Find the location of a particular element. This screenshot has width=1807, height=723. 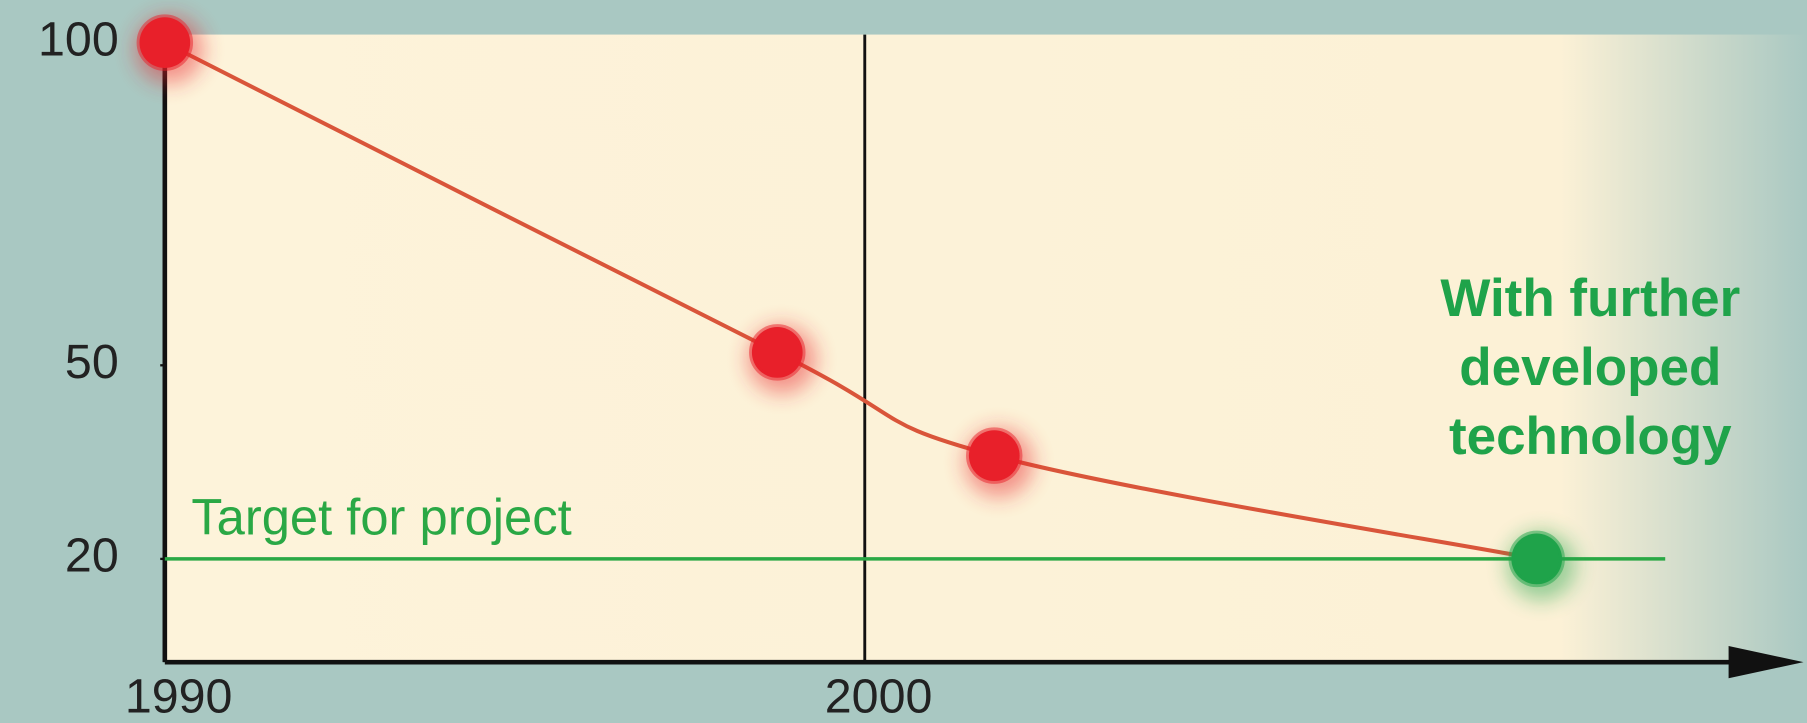

target-label: Target for project is located at coordinates (381, 516).